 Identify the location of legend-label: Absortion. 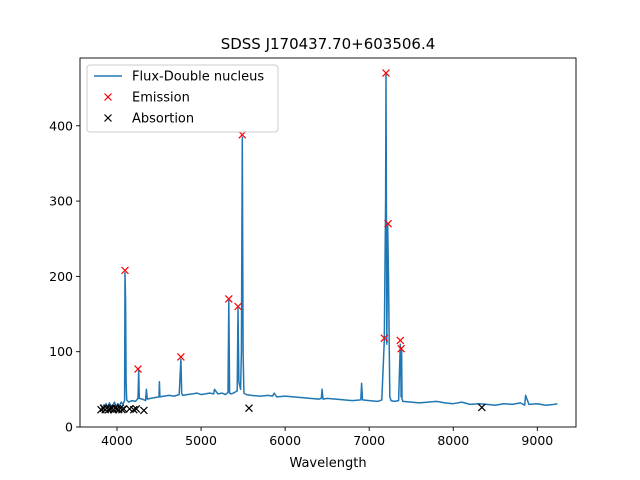
(163, 119).